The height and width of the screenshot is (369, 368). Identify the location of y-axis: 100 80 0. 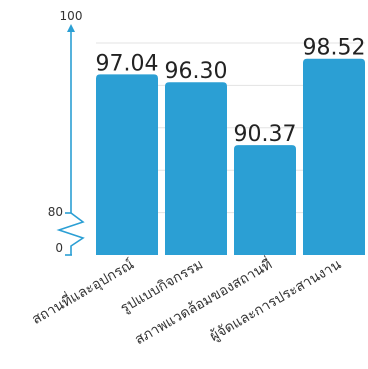
(66, 132).